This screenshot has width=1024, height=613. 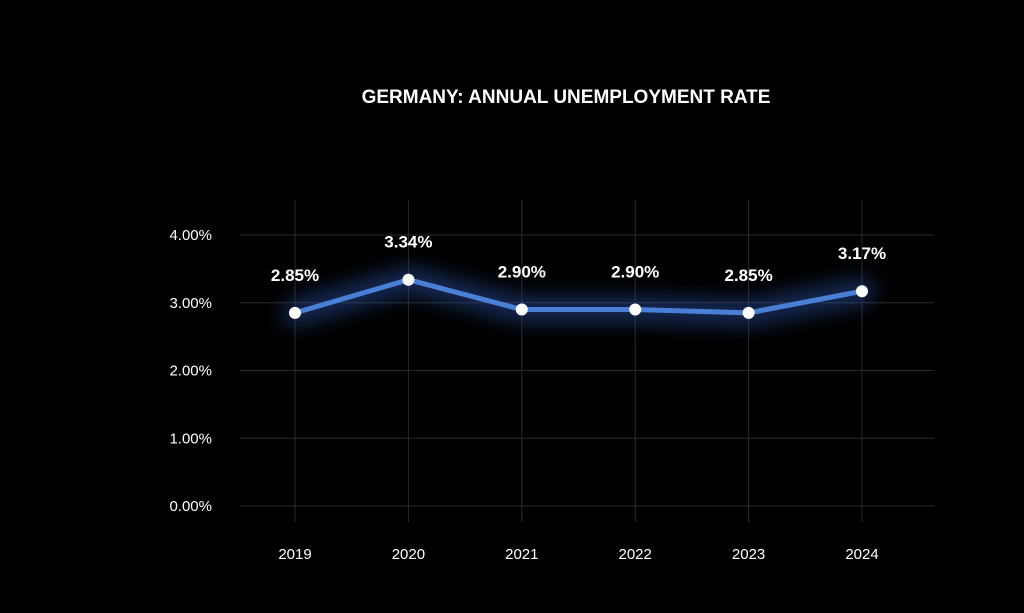 What do you see at coordinates (578, 554) in the screenshot?
I see `x-axis-ticks: 2019 2020 2021 2022 2023 2024` at bounding box center [578, 554].